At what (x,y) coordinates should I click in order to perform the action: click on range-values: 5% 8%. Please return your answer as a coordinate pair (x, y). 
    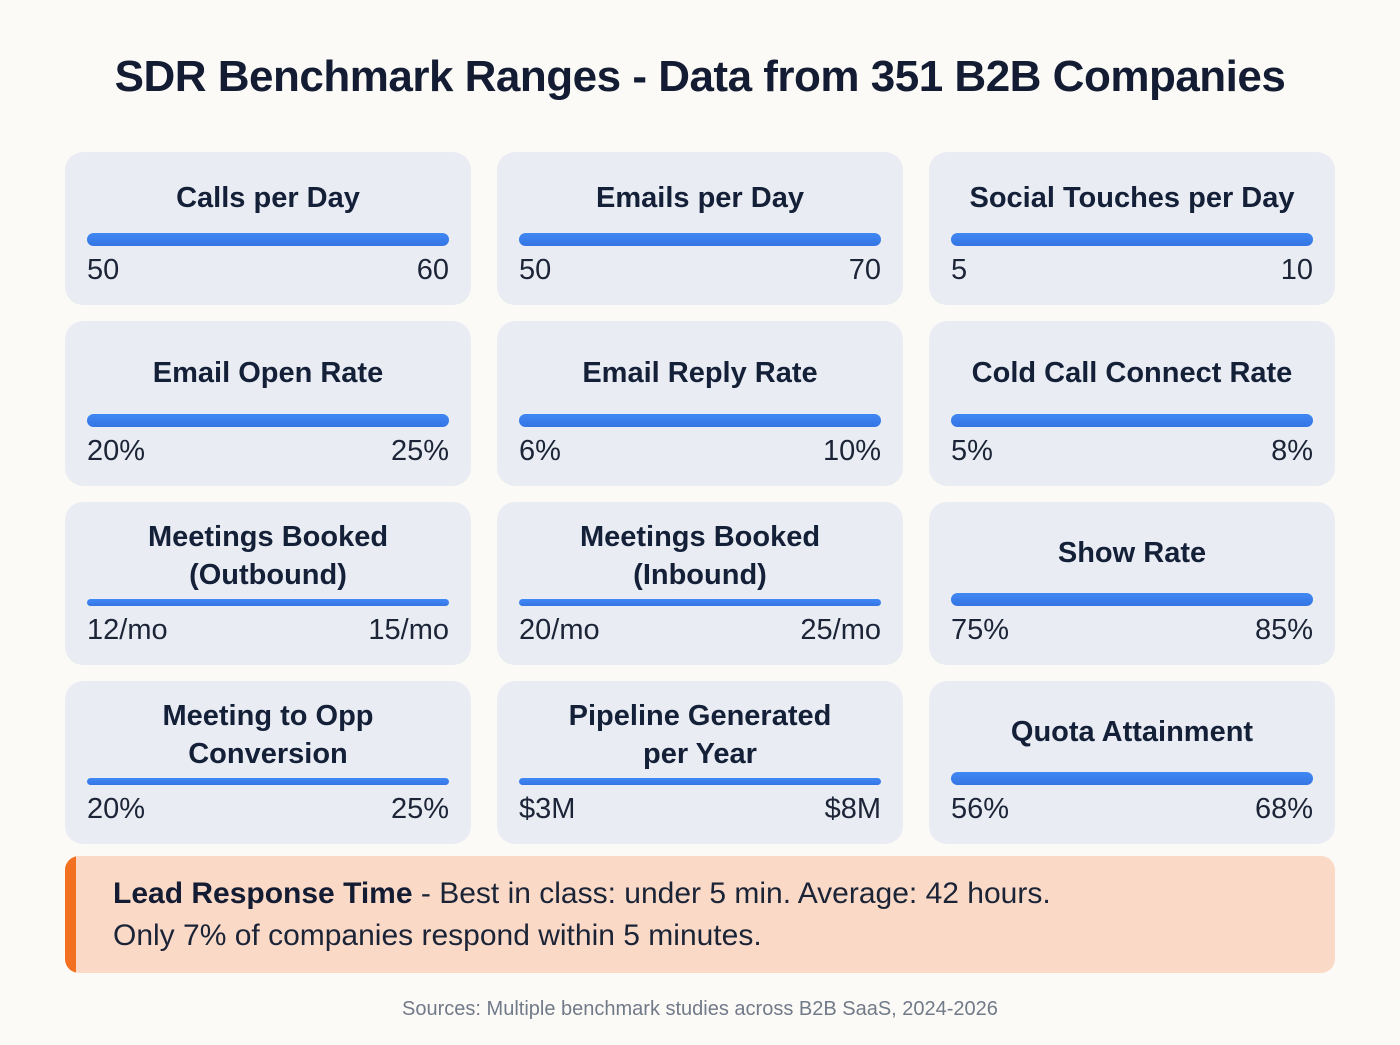
    Looking at the image, I should click on (1132, 451).